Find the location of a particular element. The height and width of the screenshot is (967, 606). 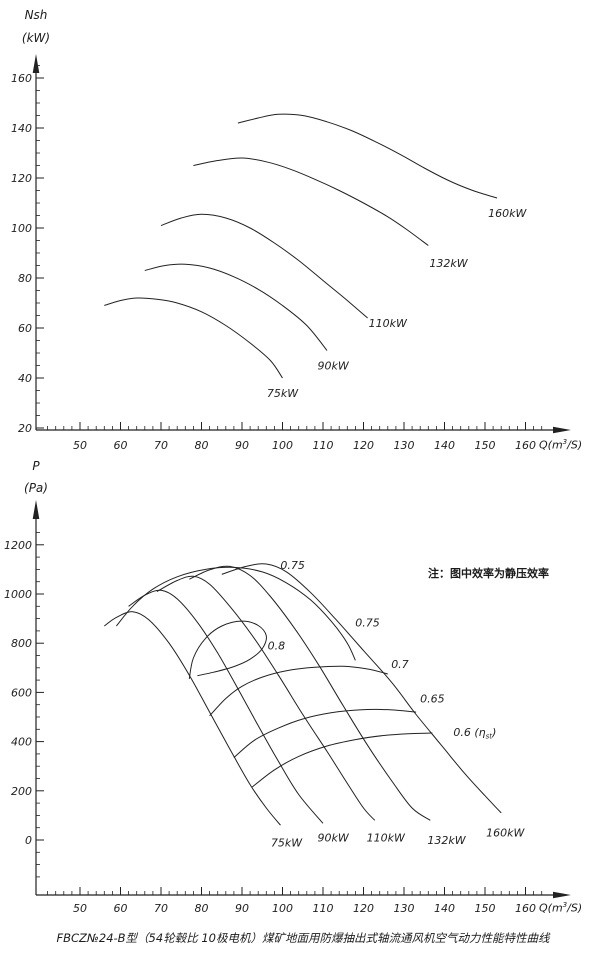

y-tick-label: 400 is located at coordinates (21, 742).